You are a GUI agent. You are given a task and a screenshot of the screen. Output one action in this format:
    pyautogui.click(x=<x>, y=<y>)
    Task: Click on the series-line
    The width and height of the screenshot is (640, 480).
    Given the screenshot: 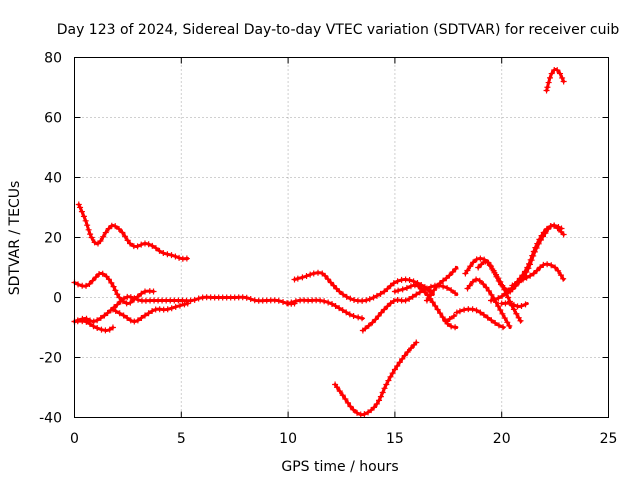 What is the action you would take?
    pyautogui.click(x=538, y=274)
    